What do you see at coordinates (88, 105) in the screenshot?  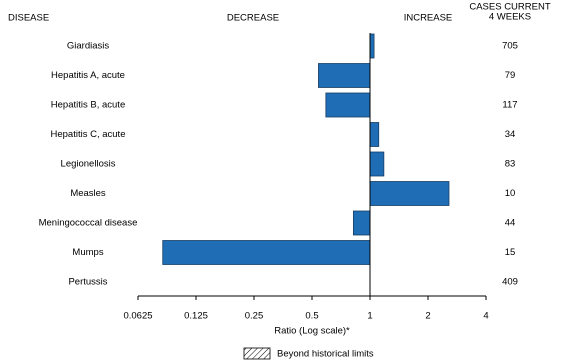 I see `category-label: Hepatitis B, acute` at bounding box center [88, 105].